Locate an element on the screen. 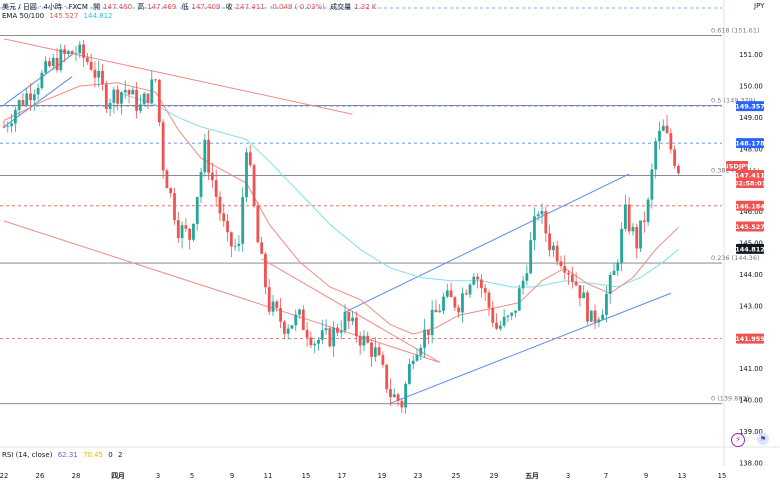 The image size is (780, 484). open-label: 開 is located at coordinates (97, 7).